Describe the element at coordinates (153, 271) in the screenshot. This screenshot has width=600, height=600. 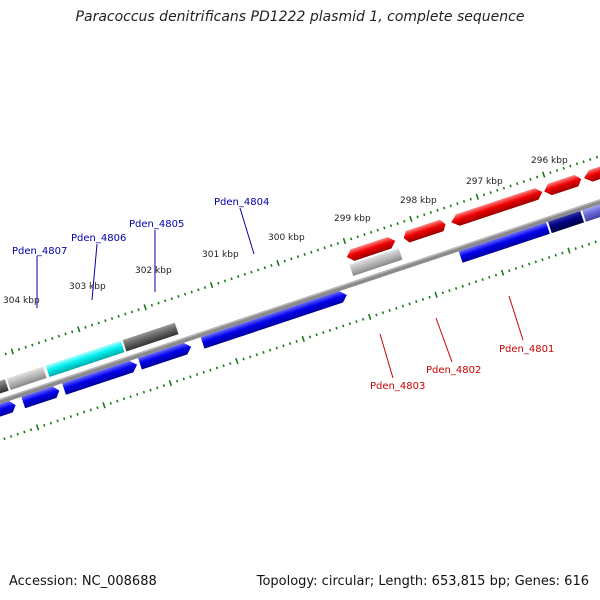
I see `scale-label-302: 302 kbp` at that location.